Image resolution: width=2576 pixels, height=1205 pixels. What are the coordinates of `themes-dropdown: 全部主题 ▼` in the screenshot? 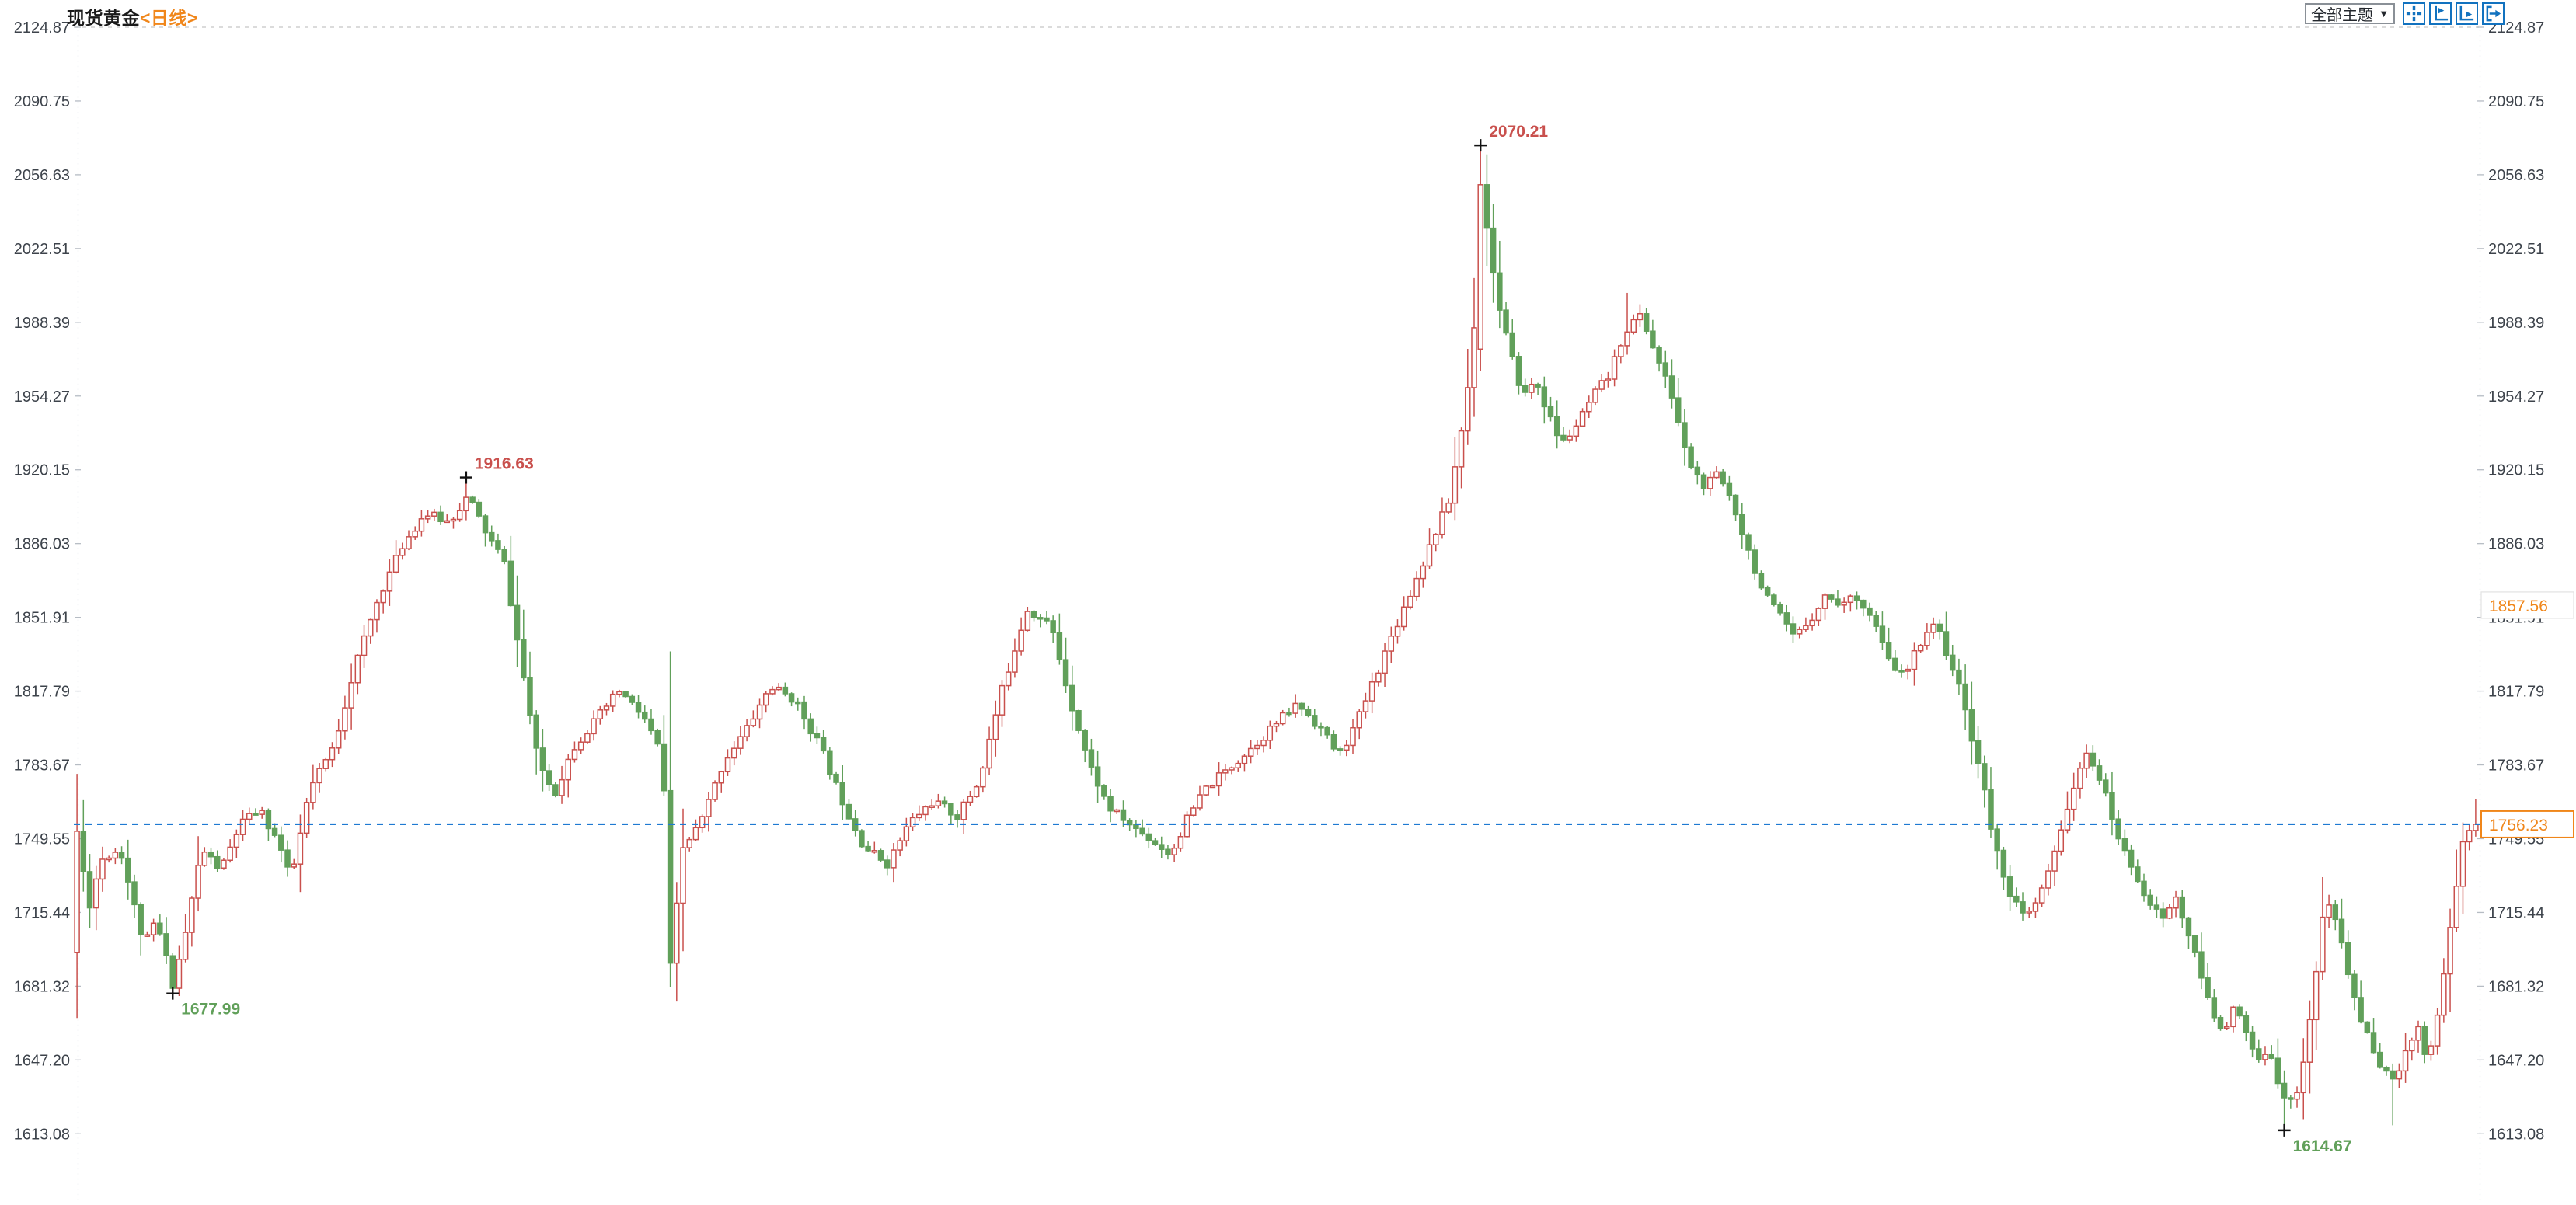 It's located at (2350, 13).